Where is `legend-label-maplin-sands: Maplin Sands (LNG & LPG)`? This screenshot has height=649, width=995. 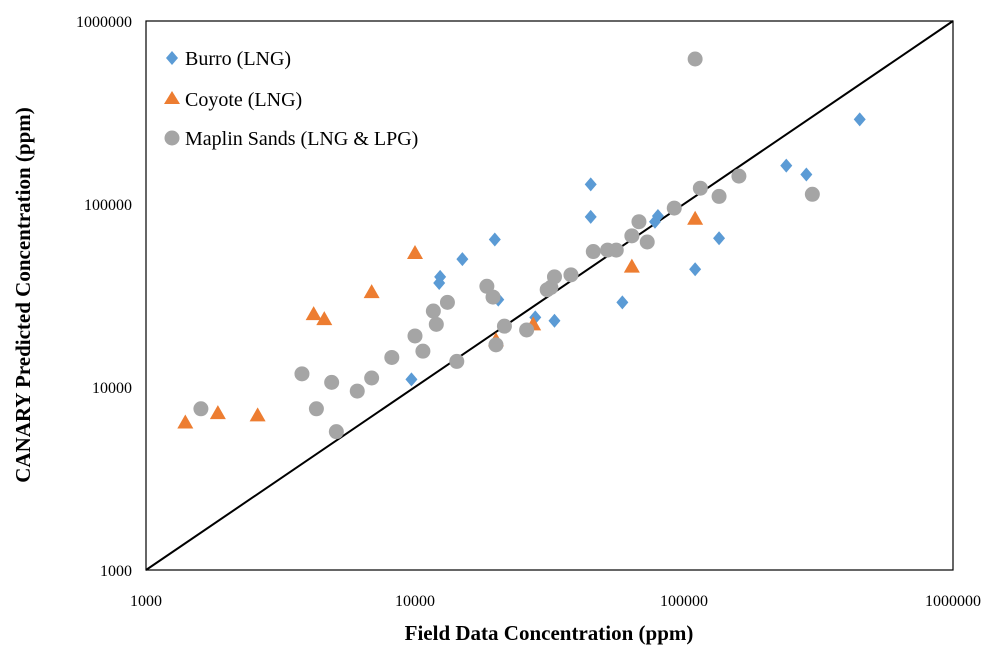 legend-label-maplin-sands: Maplin Sands (LNG & LPG) is located at coordinates (301, 139).